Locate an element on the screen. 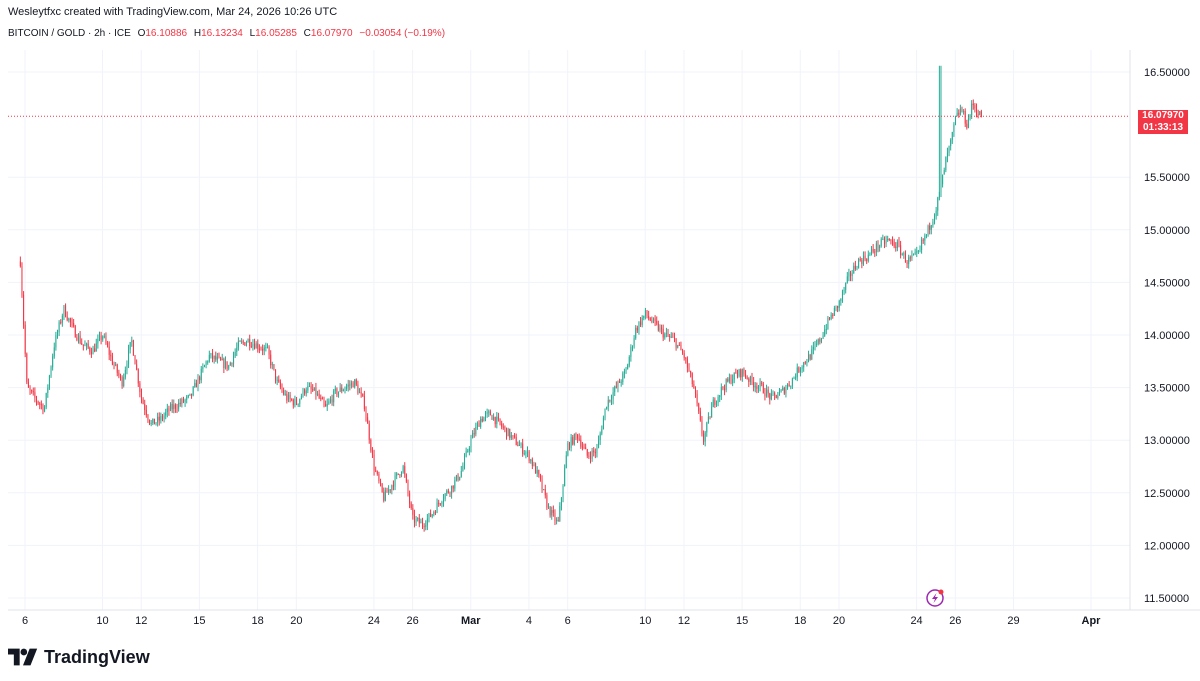 Image resolution: width=1200 pixels, height=681 pixels. y-tick-label: 15.00000 is located at coordinates (1167, 231).